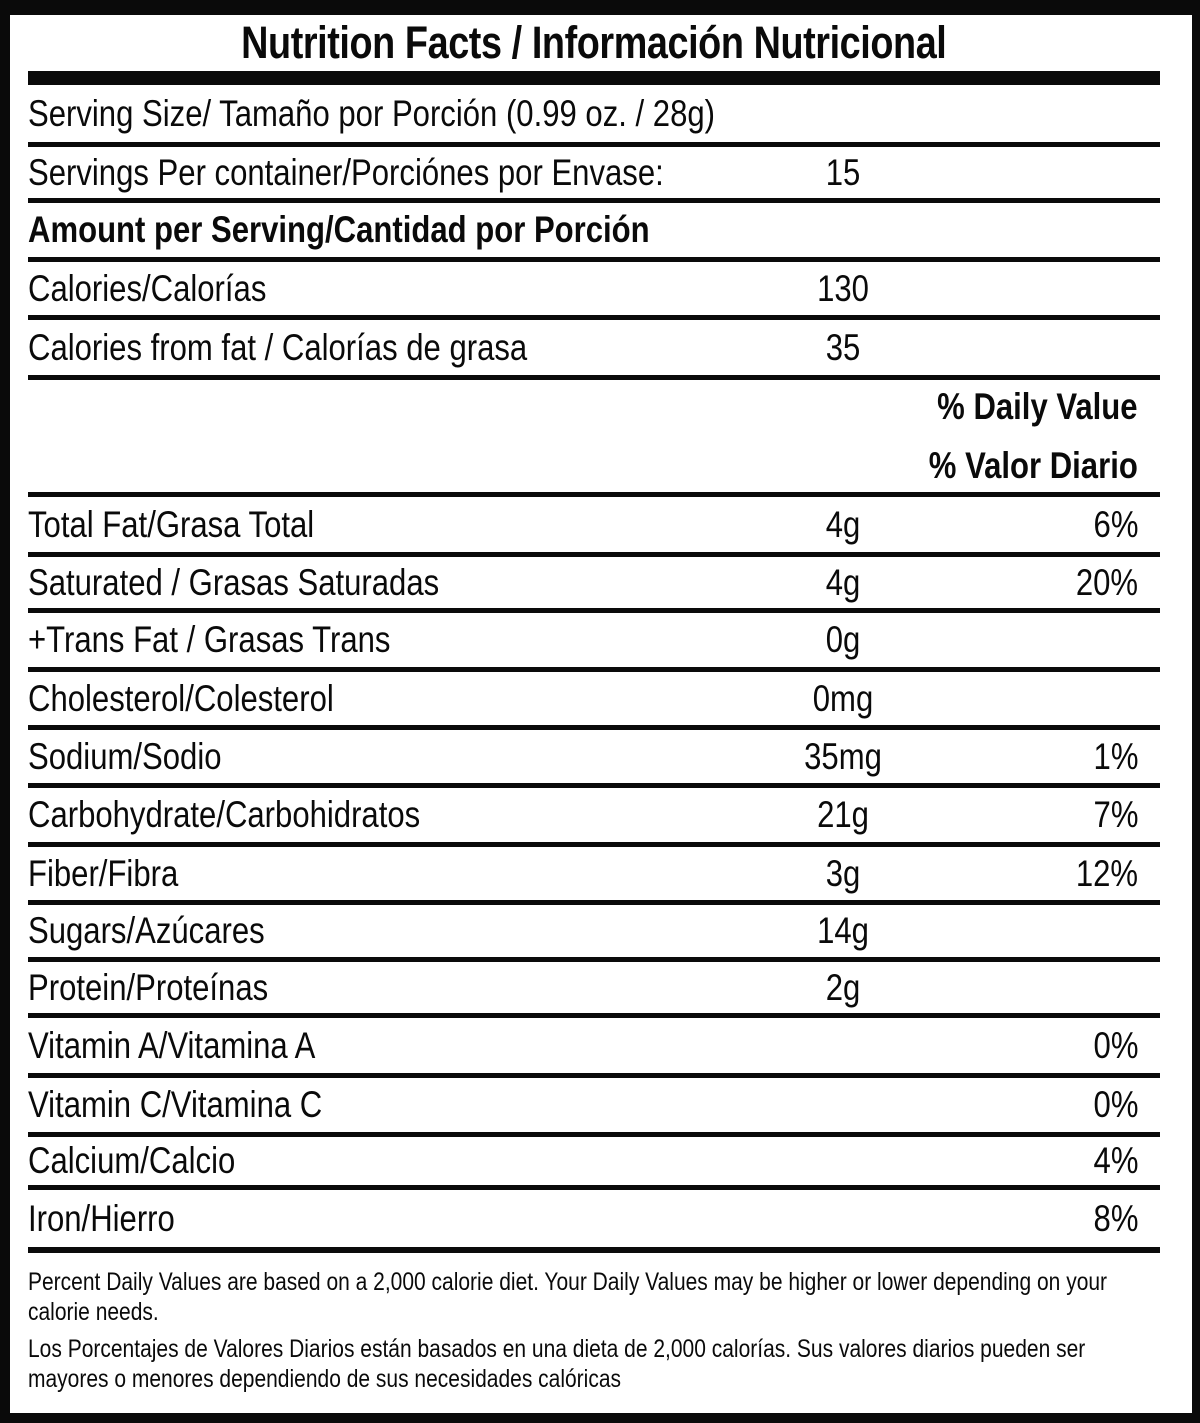  What do you see at coordinates (594, 817) in the screenshot?
I see `nutrient-row-carbohydrate: Carbohydrate/Carbohidratos 21g 7%` at bounding box center [594, 817].